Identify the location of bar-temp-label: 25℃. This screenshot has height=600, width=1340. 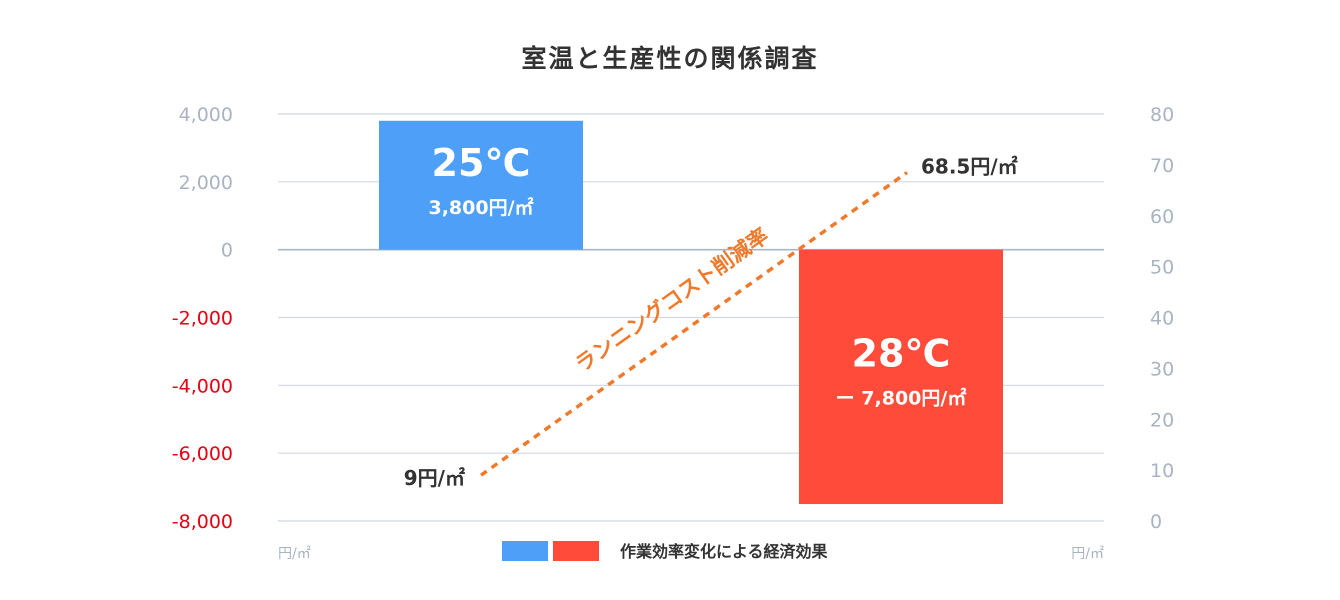
(481, 163).